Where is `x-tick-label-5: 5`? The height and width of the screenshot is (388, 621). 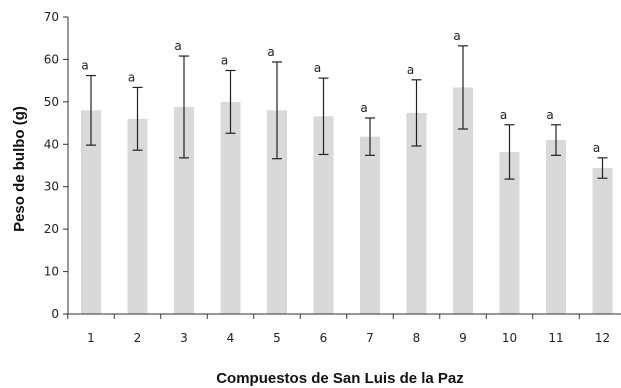 x-tick-label-5: 5 is located at coordinates (277, 338).